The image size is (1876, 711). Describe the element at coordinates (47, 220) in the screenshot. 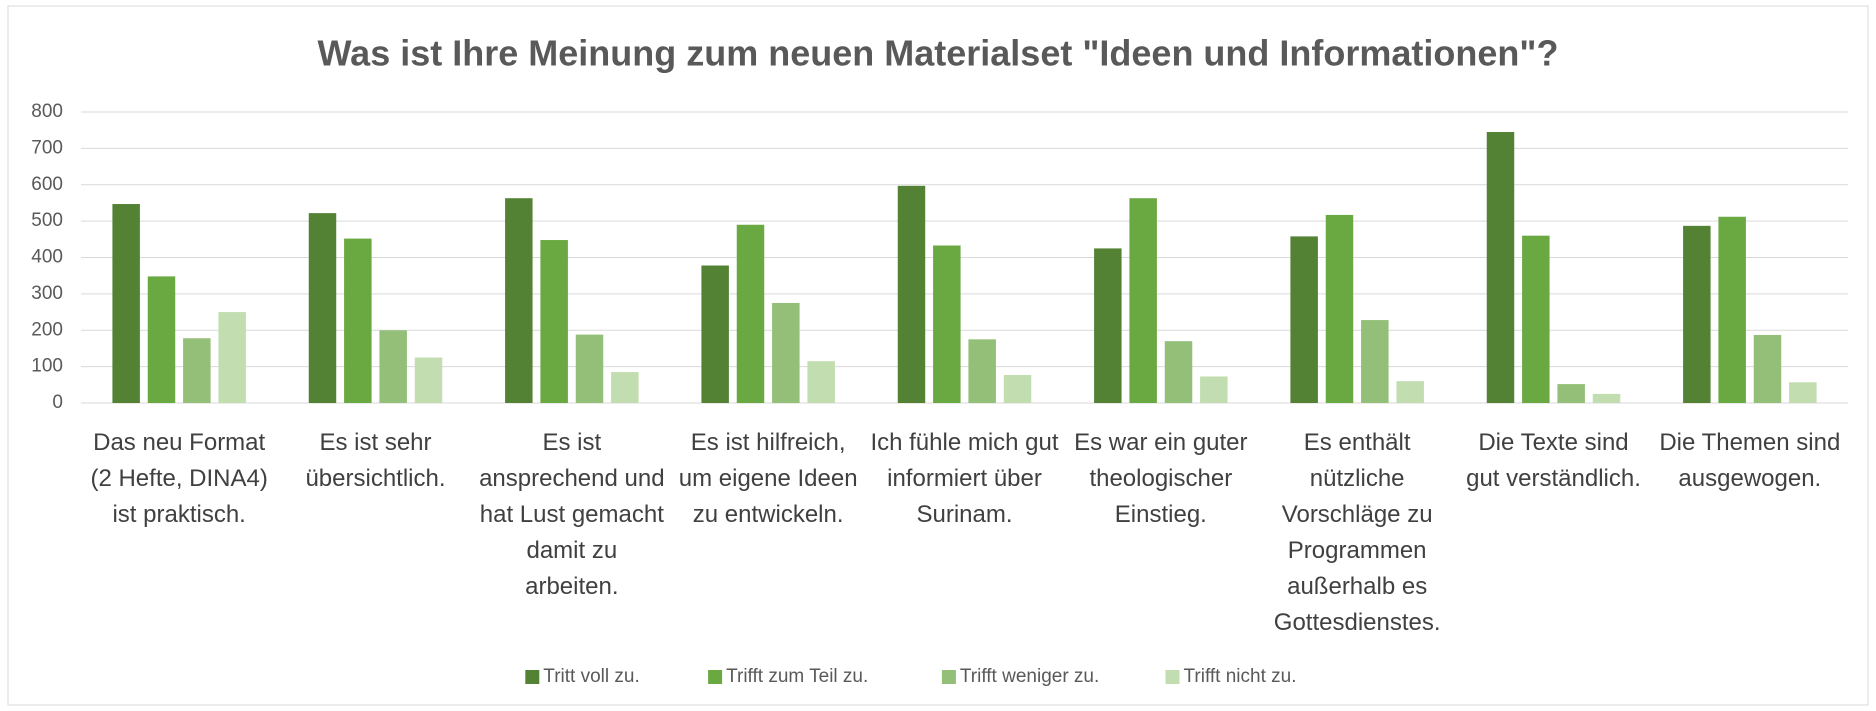

I see `y-tick-label: 500` at that location.